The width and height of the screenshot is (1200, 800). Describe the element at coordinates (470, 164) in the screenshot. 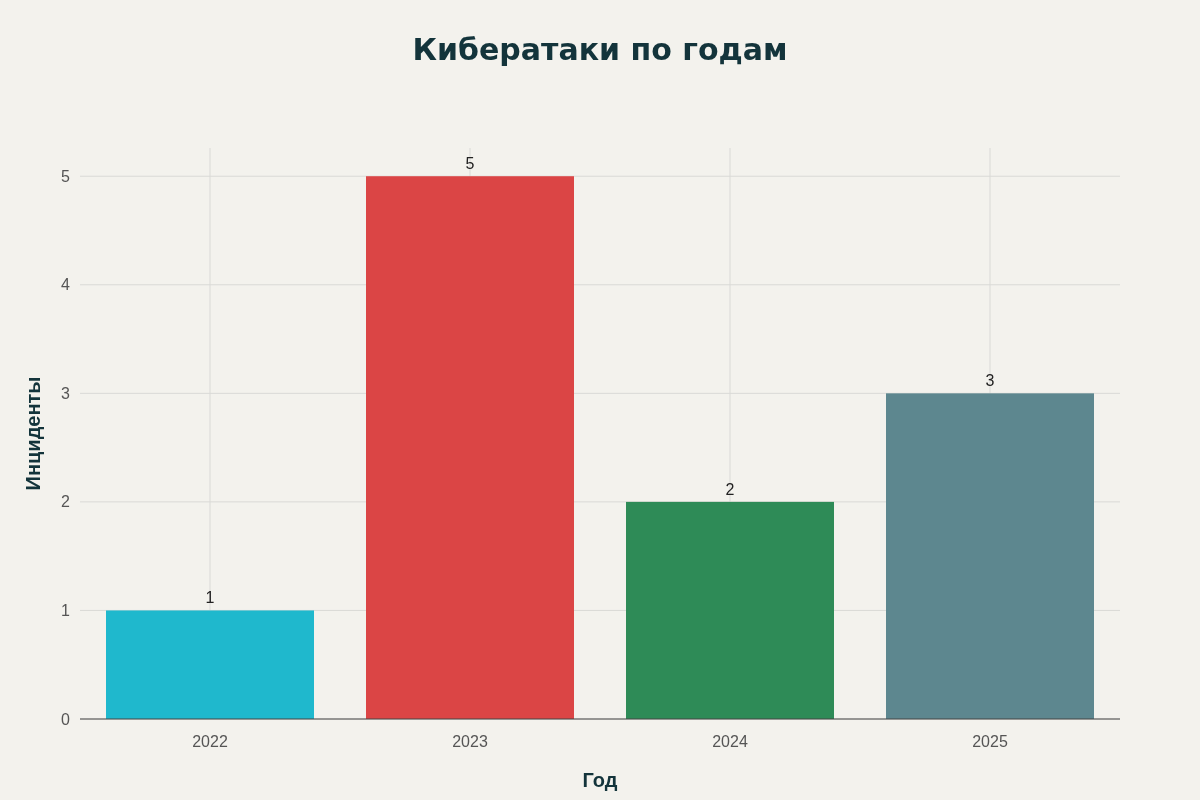

I see `data-label: 5` at that location.